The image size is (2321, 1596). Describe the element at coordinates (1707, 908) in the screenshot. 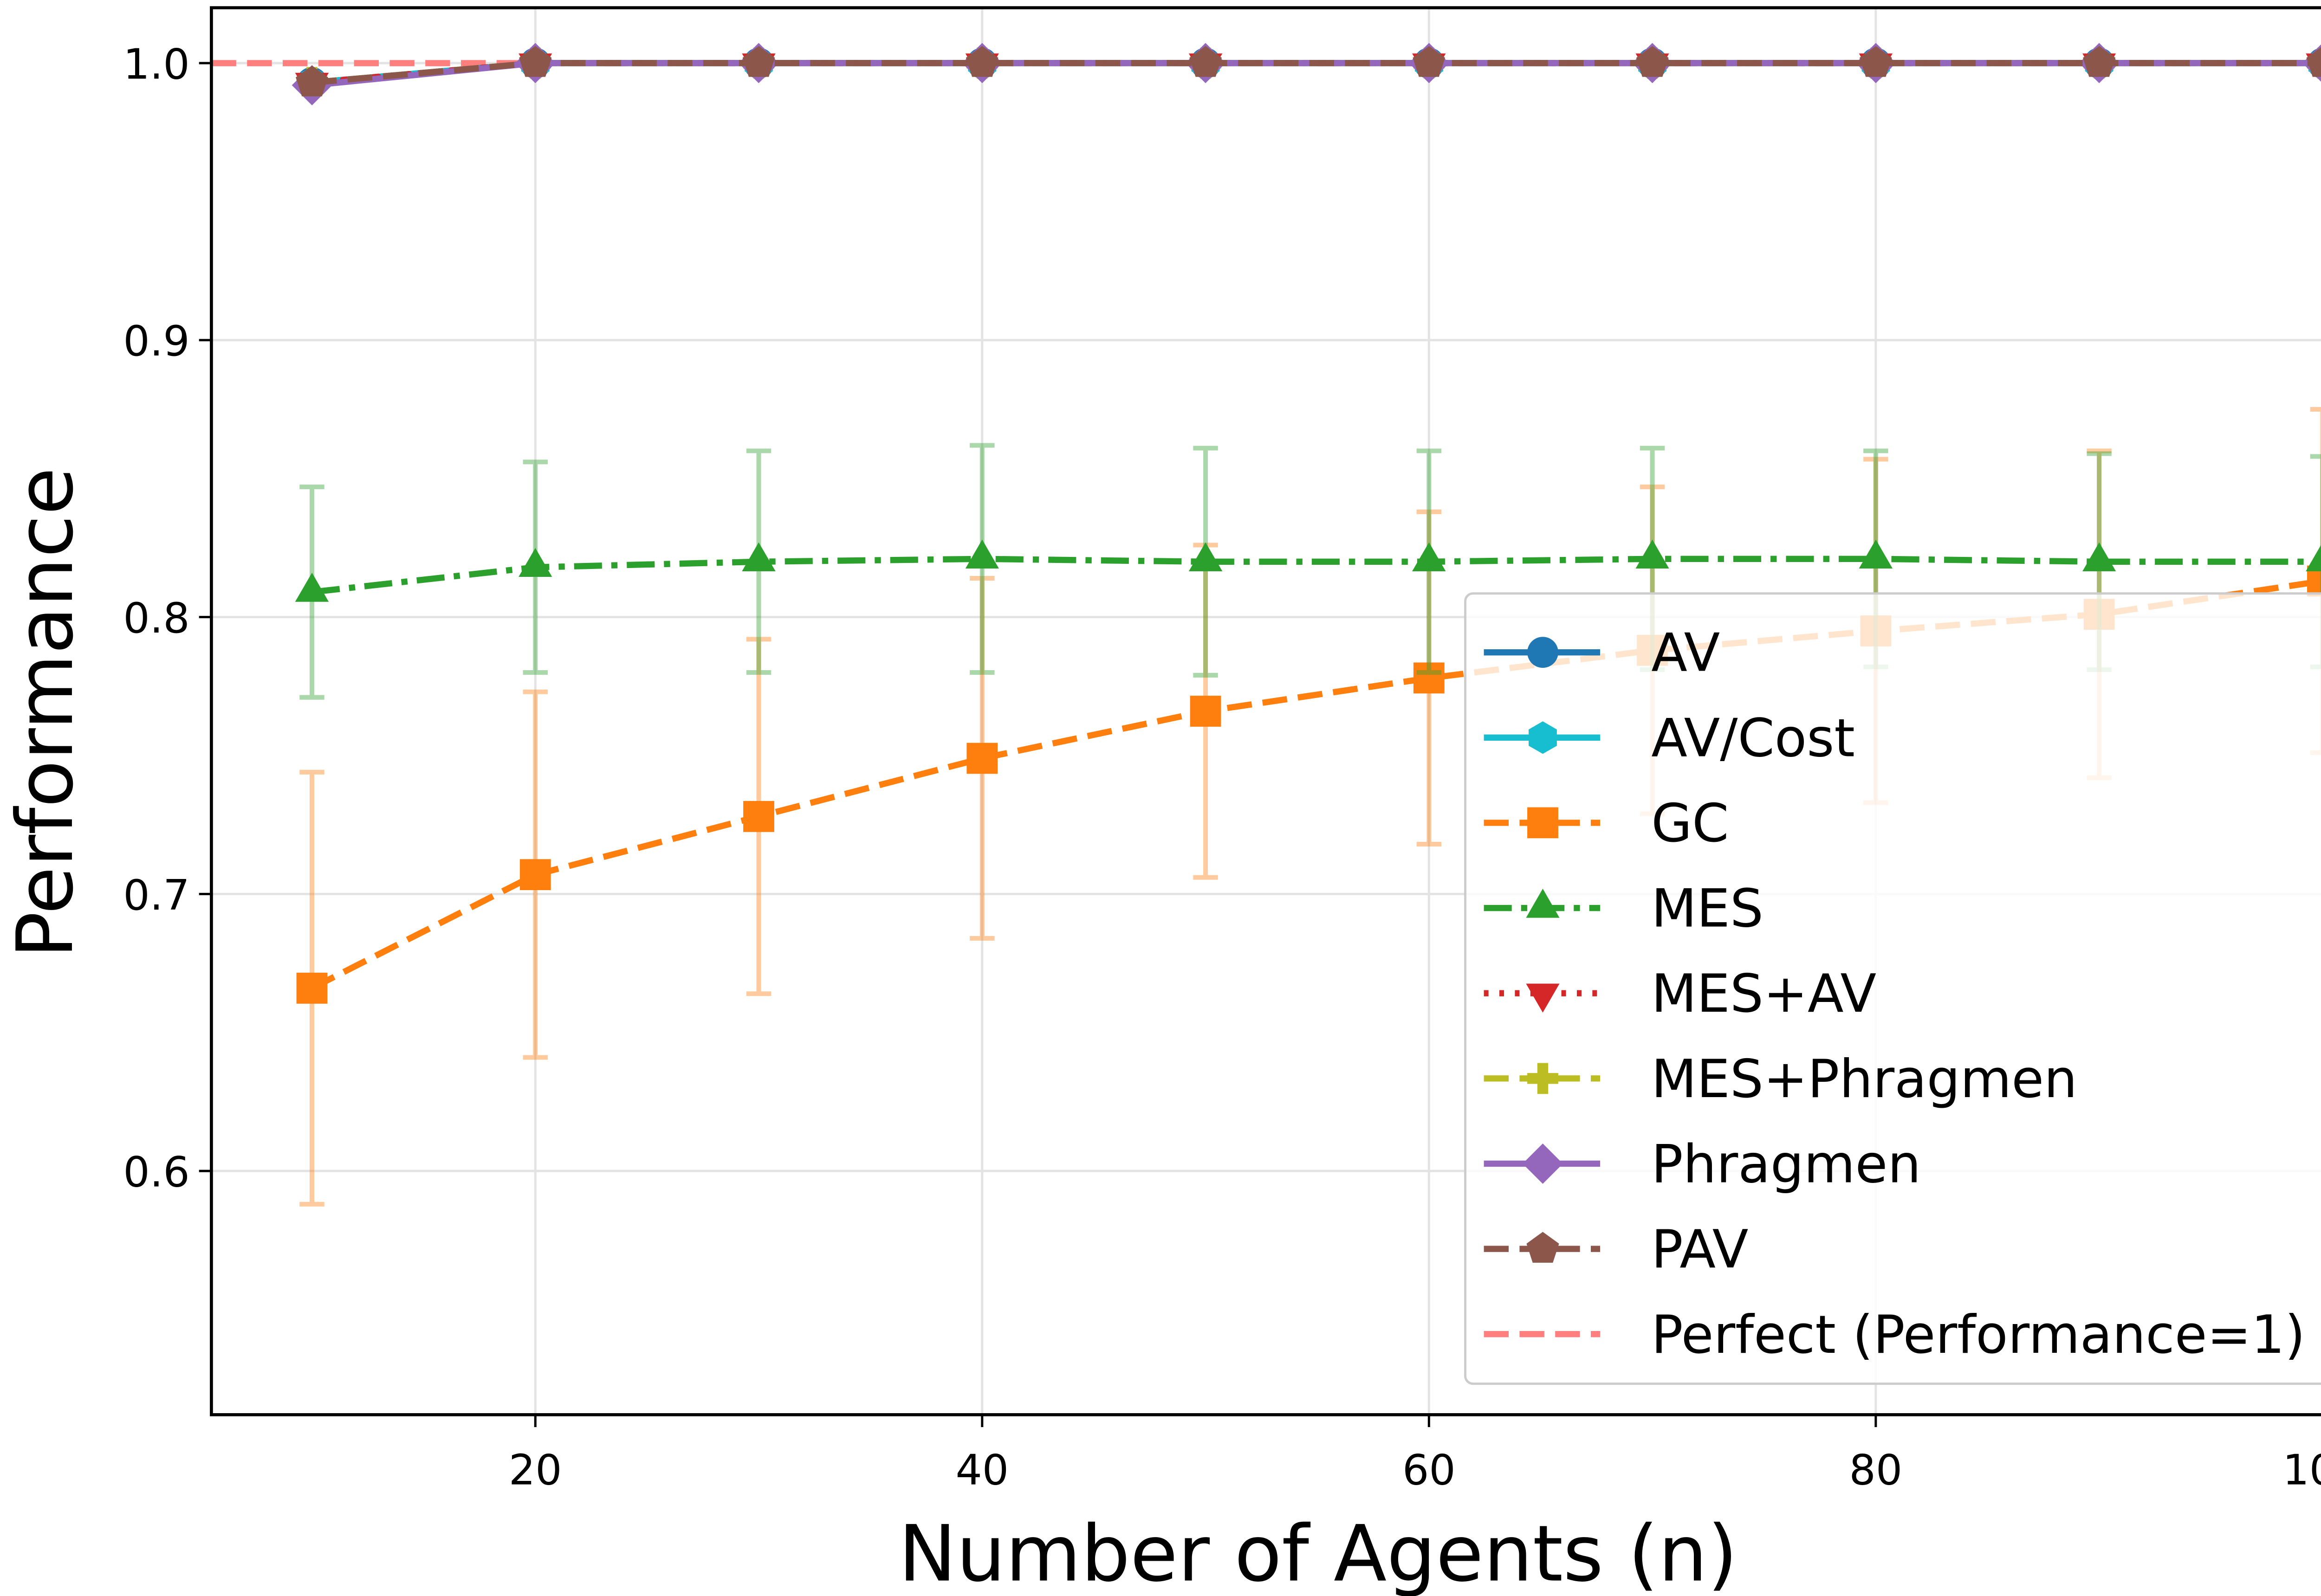

I see `legend-label: MES` at that location.